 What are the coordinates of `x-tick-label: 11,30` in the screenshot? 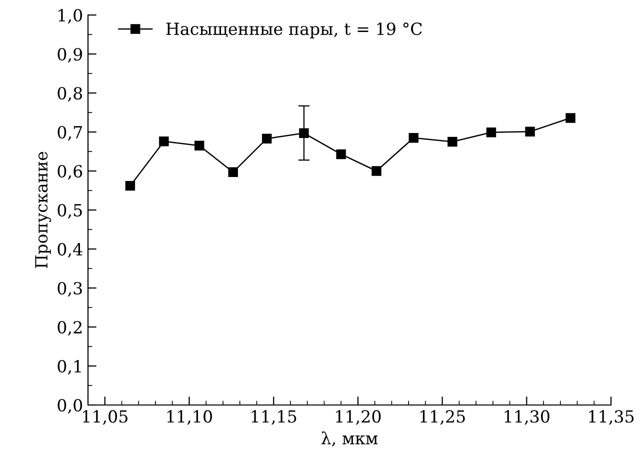 It's located at (527, 417).